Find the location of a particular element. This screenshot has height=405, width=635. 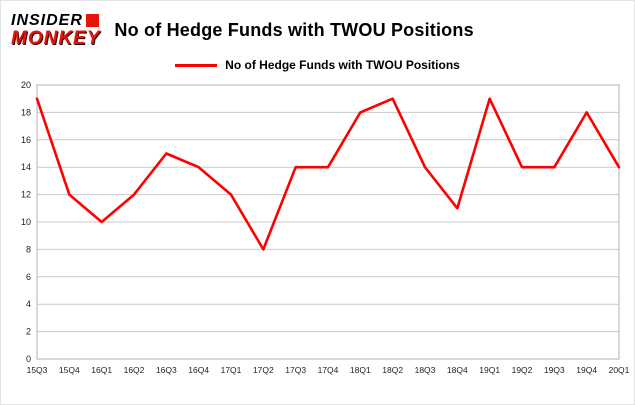

x-tick-label: 19Q3 is located at coordinates (554, 370).